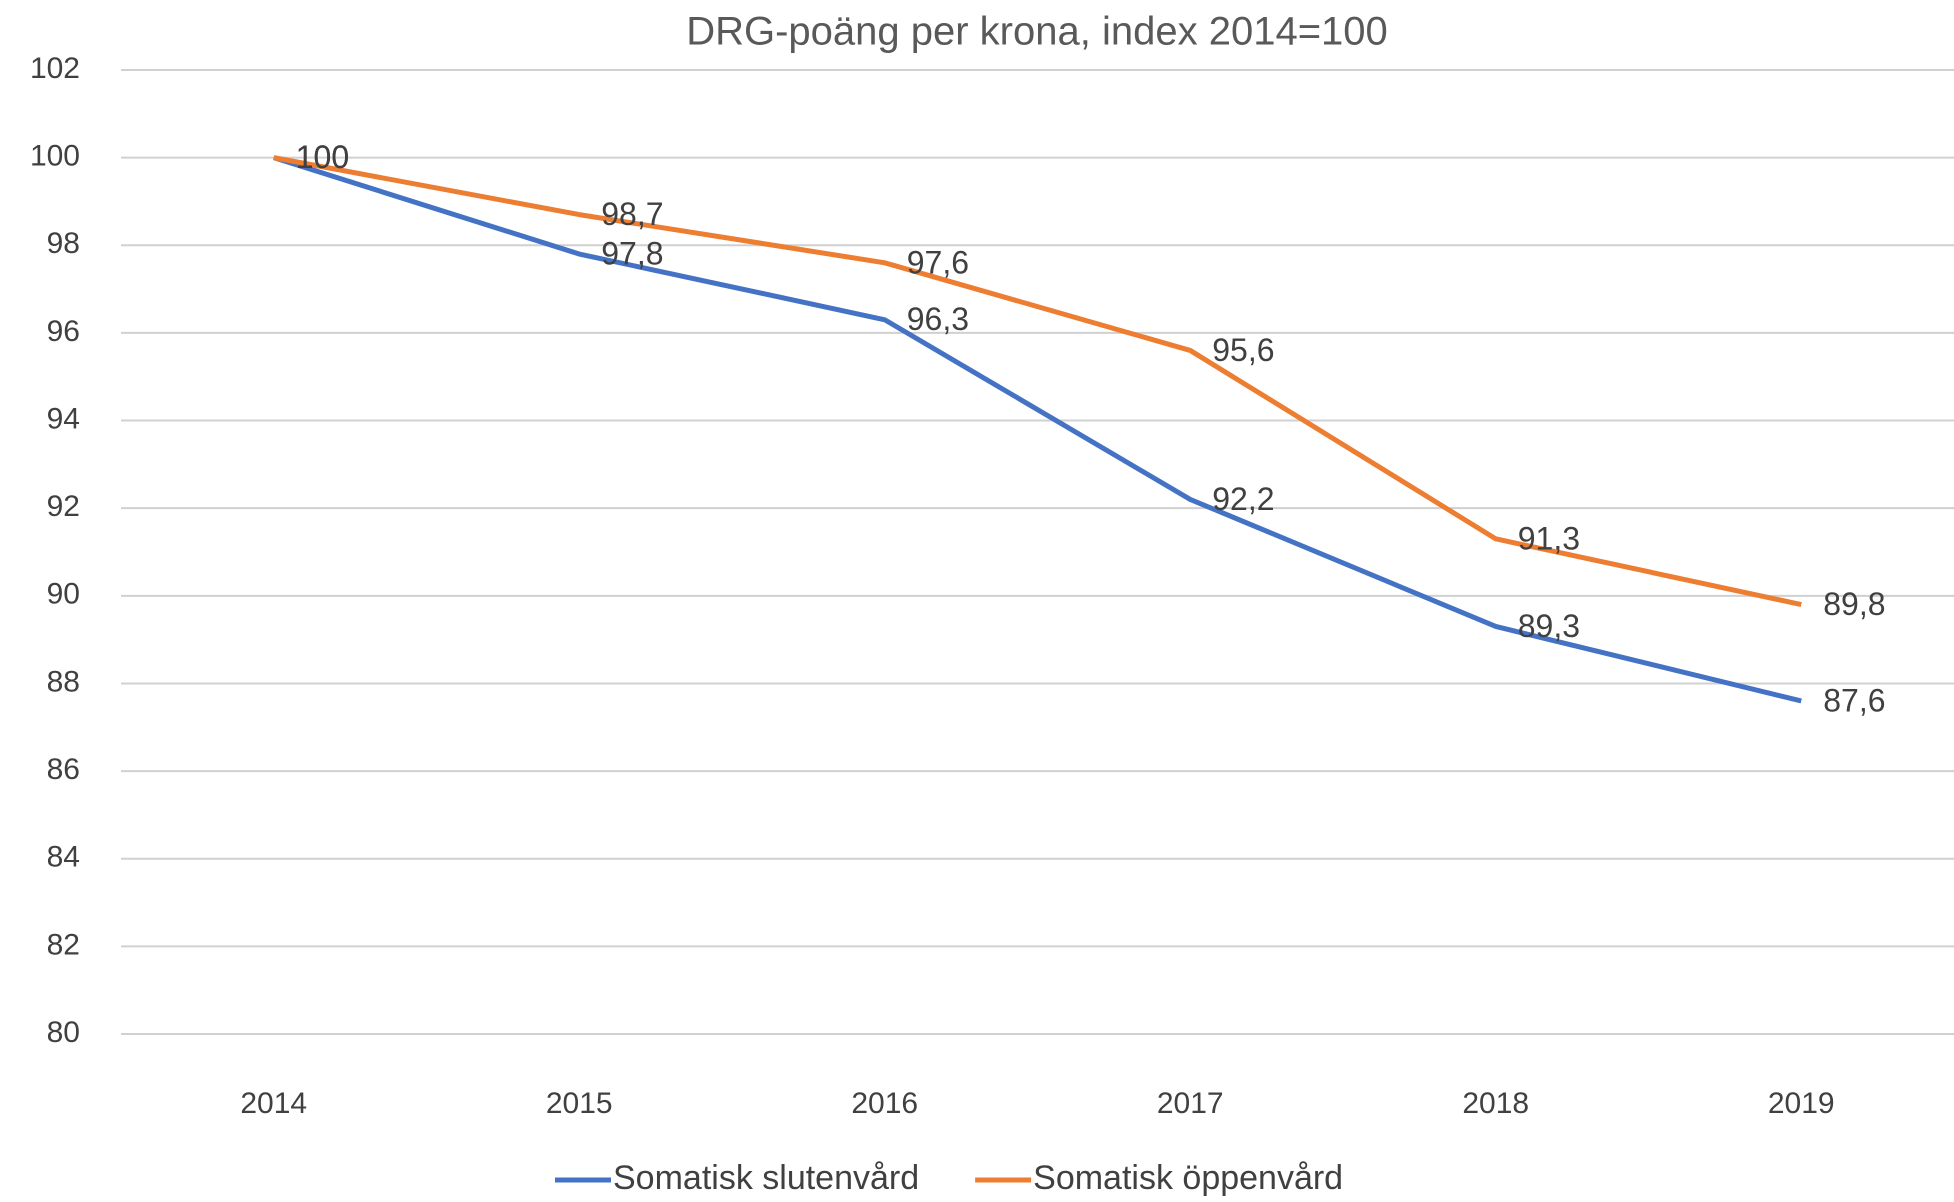 This screenshot has height=1202, width=1954. I want to click on data-label: 97,6, so click(938, 262).